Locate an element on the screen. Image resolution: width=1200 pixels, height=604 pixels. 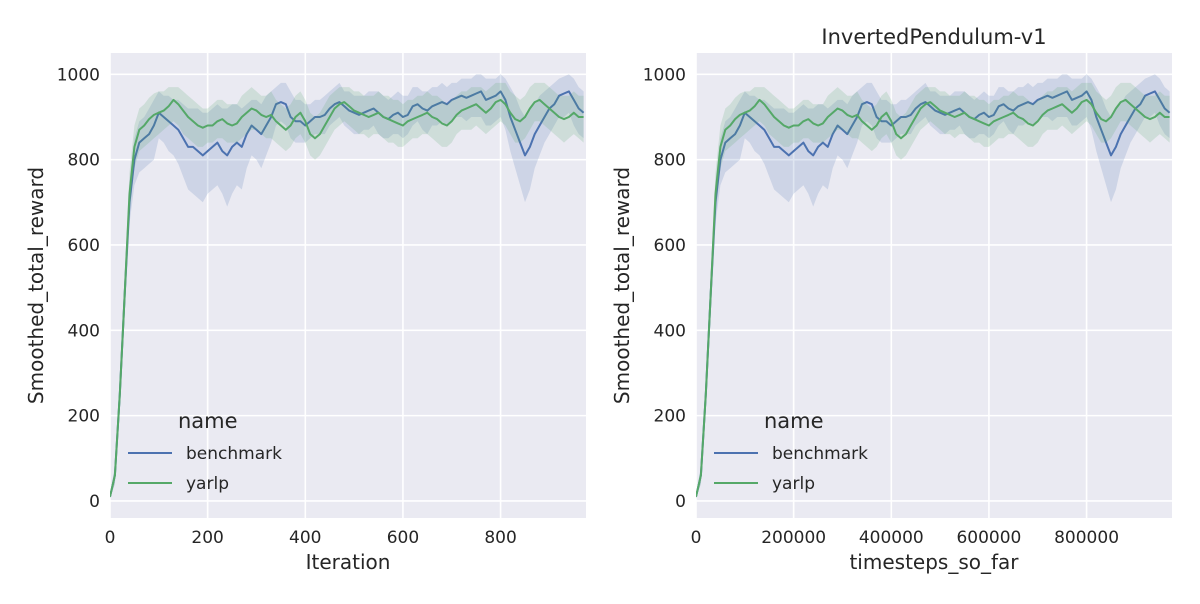
x-tick-label: 800 is located at coordinates (500, 538).